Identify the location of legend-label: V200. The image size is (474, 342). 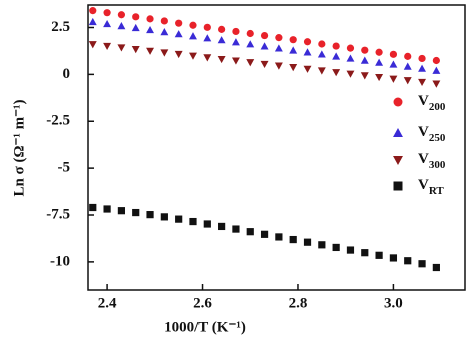
(432, 102).